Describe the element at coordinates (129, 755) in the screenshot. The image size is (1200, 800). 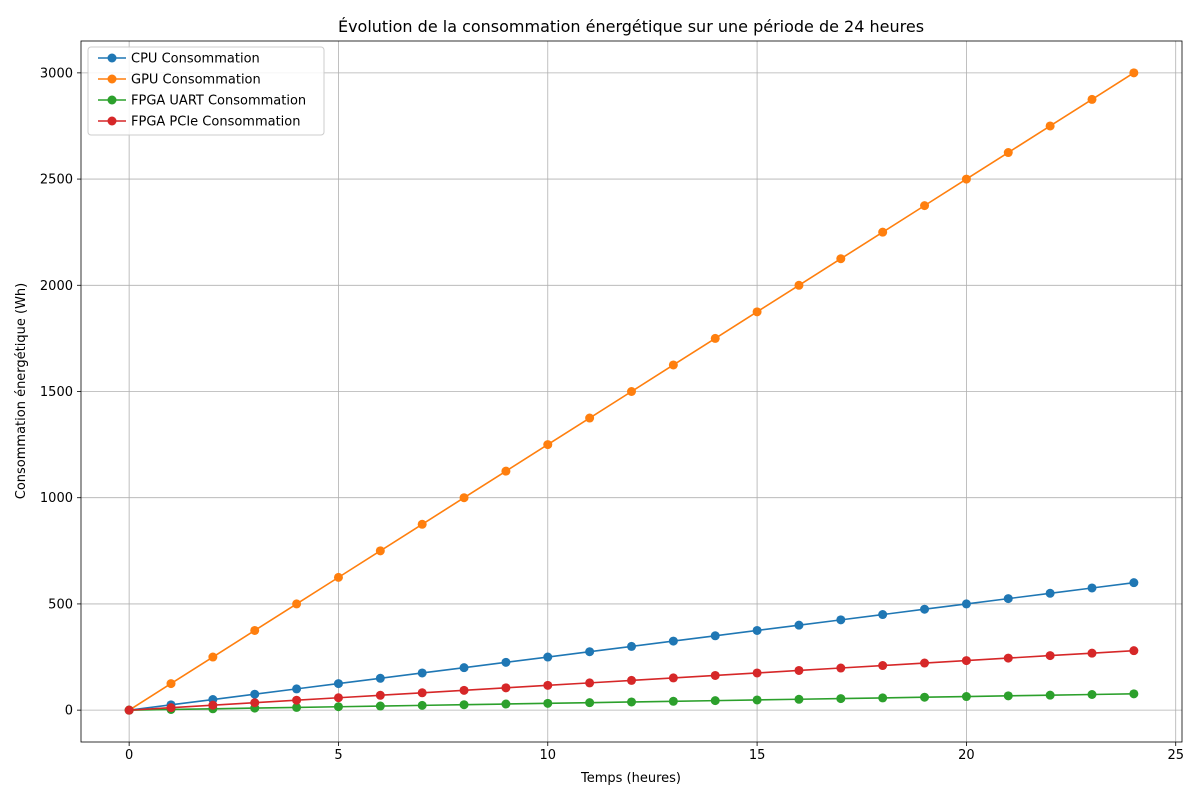
I see `x-tick-label: 0` at that location.